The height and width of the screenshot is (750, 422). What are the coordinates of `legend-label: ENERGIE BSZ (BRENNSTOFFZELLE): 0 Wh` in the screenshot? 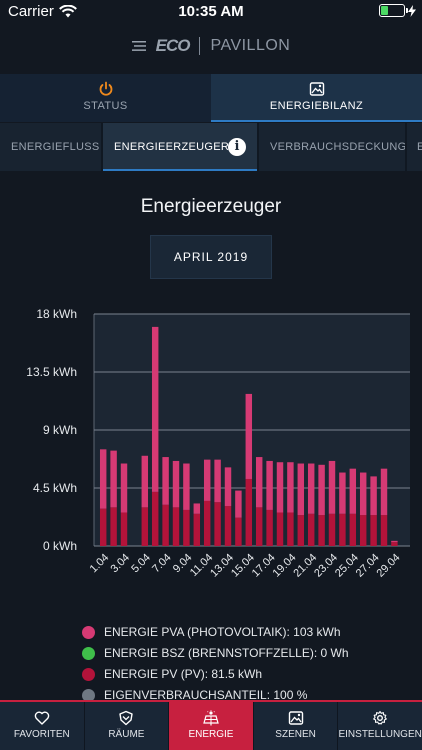 It's located at (226, 653).